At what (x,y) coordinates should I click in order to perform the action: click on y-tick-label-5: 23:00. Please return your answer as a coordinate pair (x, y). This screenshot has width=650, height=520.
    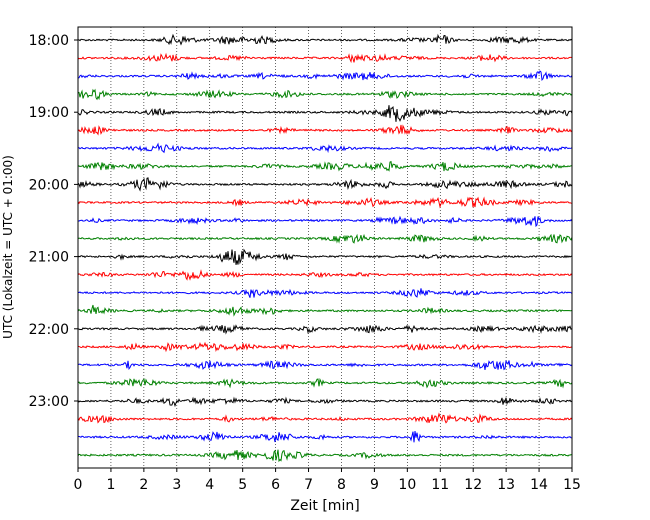
    Looking at the image, I should click on (49, 402).